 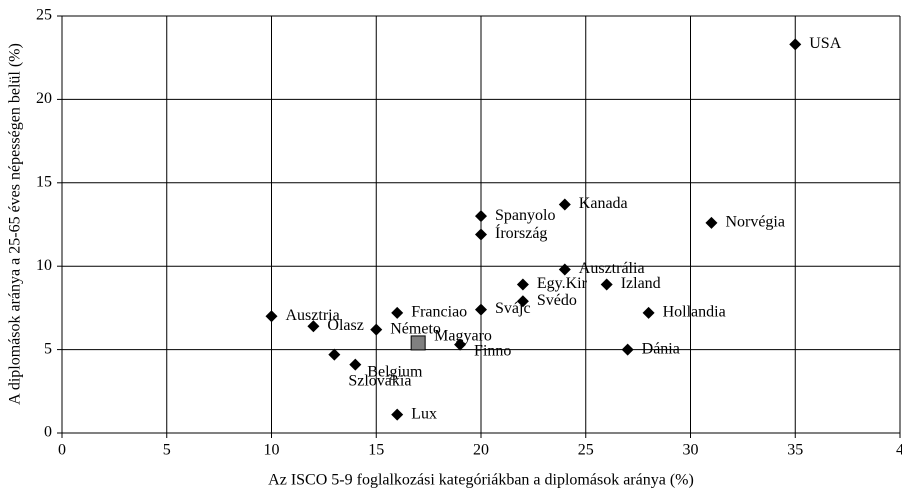 What do you see at coordinates (395, 371) in the screenshot?
I see `point-label: Belgium` at bounding box center [395, 371].